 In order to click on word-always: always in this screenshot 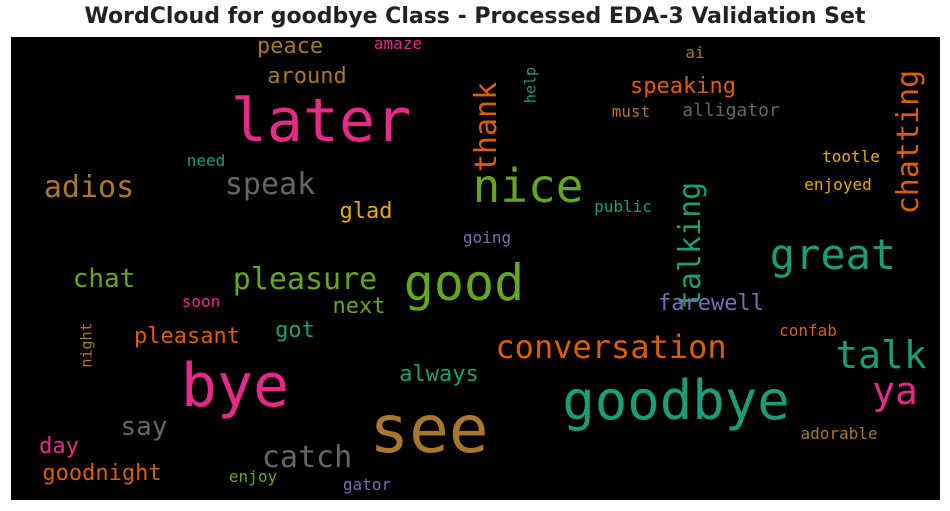, I will do `click(439, 374)`.